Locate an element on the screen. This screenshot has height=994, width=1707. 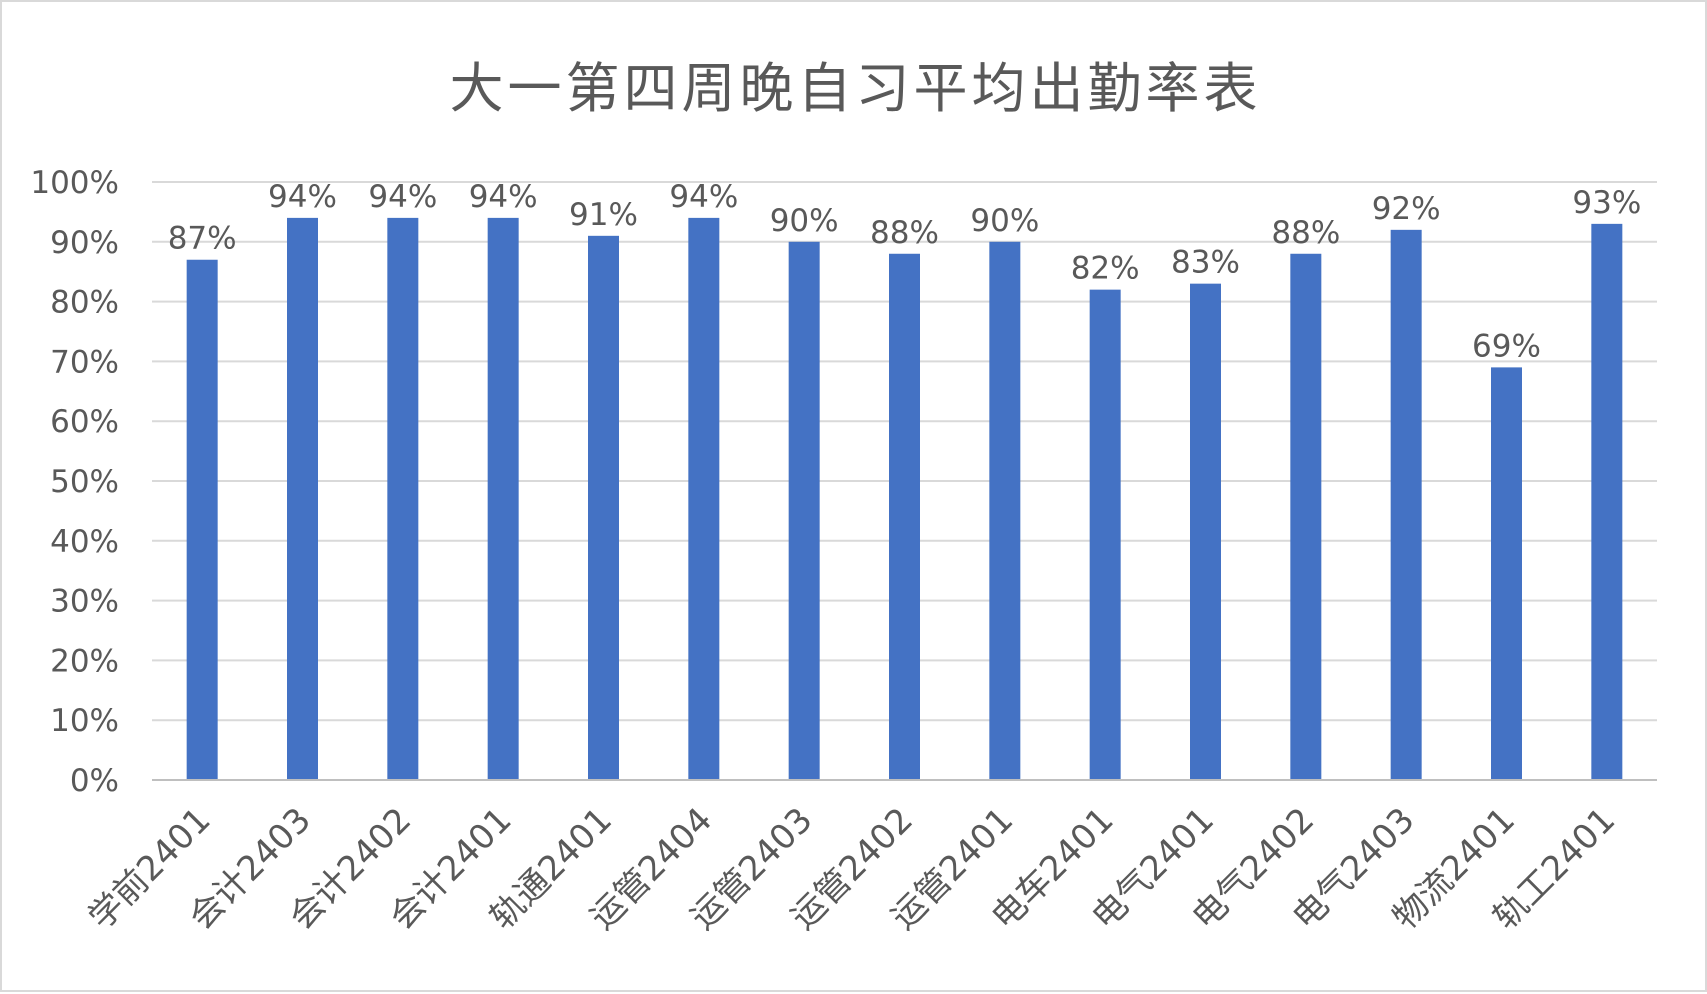
y-tick-label: 60% is located at coordinates (84, 422).